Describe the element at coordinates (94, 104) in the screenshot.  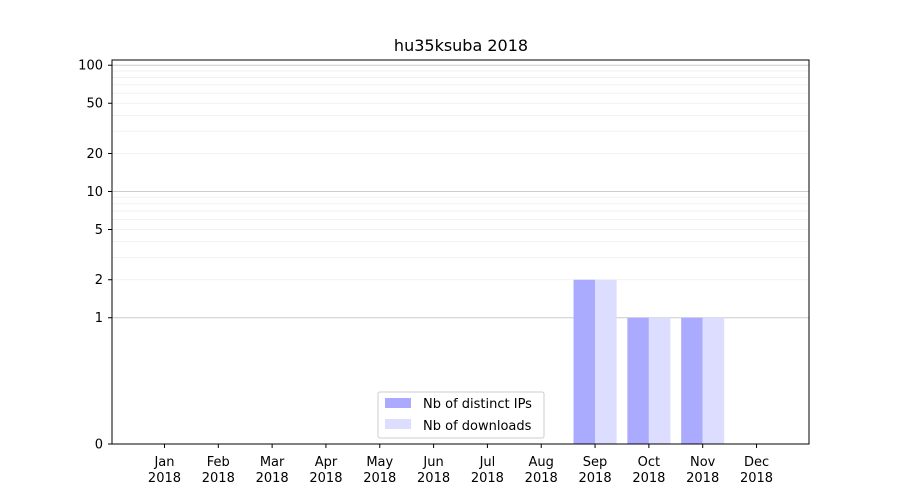
I see `y-tick-label: 50` at that location.